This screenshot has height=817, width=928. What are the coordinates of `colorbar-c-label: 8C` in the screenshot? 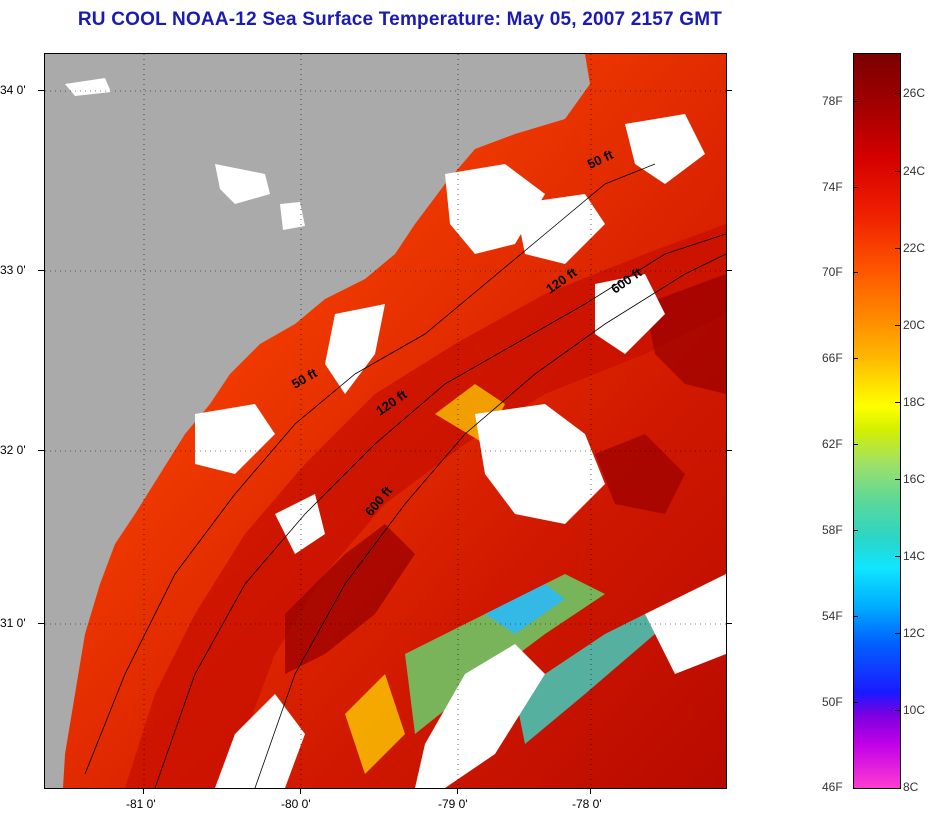 It's located at (911, 787).